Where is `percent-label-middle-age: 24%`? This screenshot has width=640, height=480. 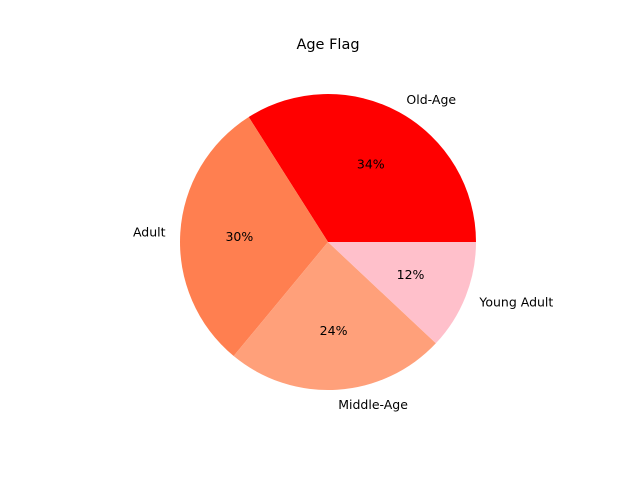
percent-label-middle-age: 24% is located at coordinates (334, 330).